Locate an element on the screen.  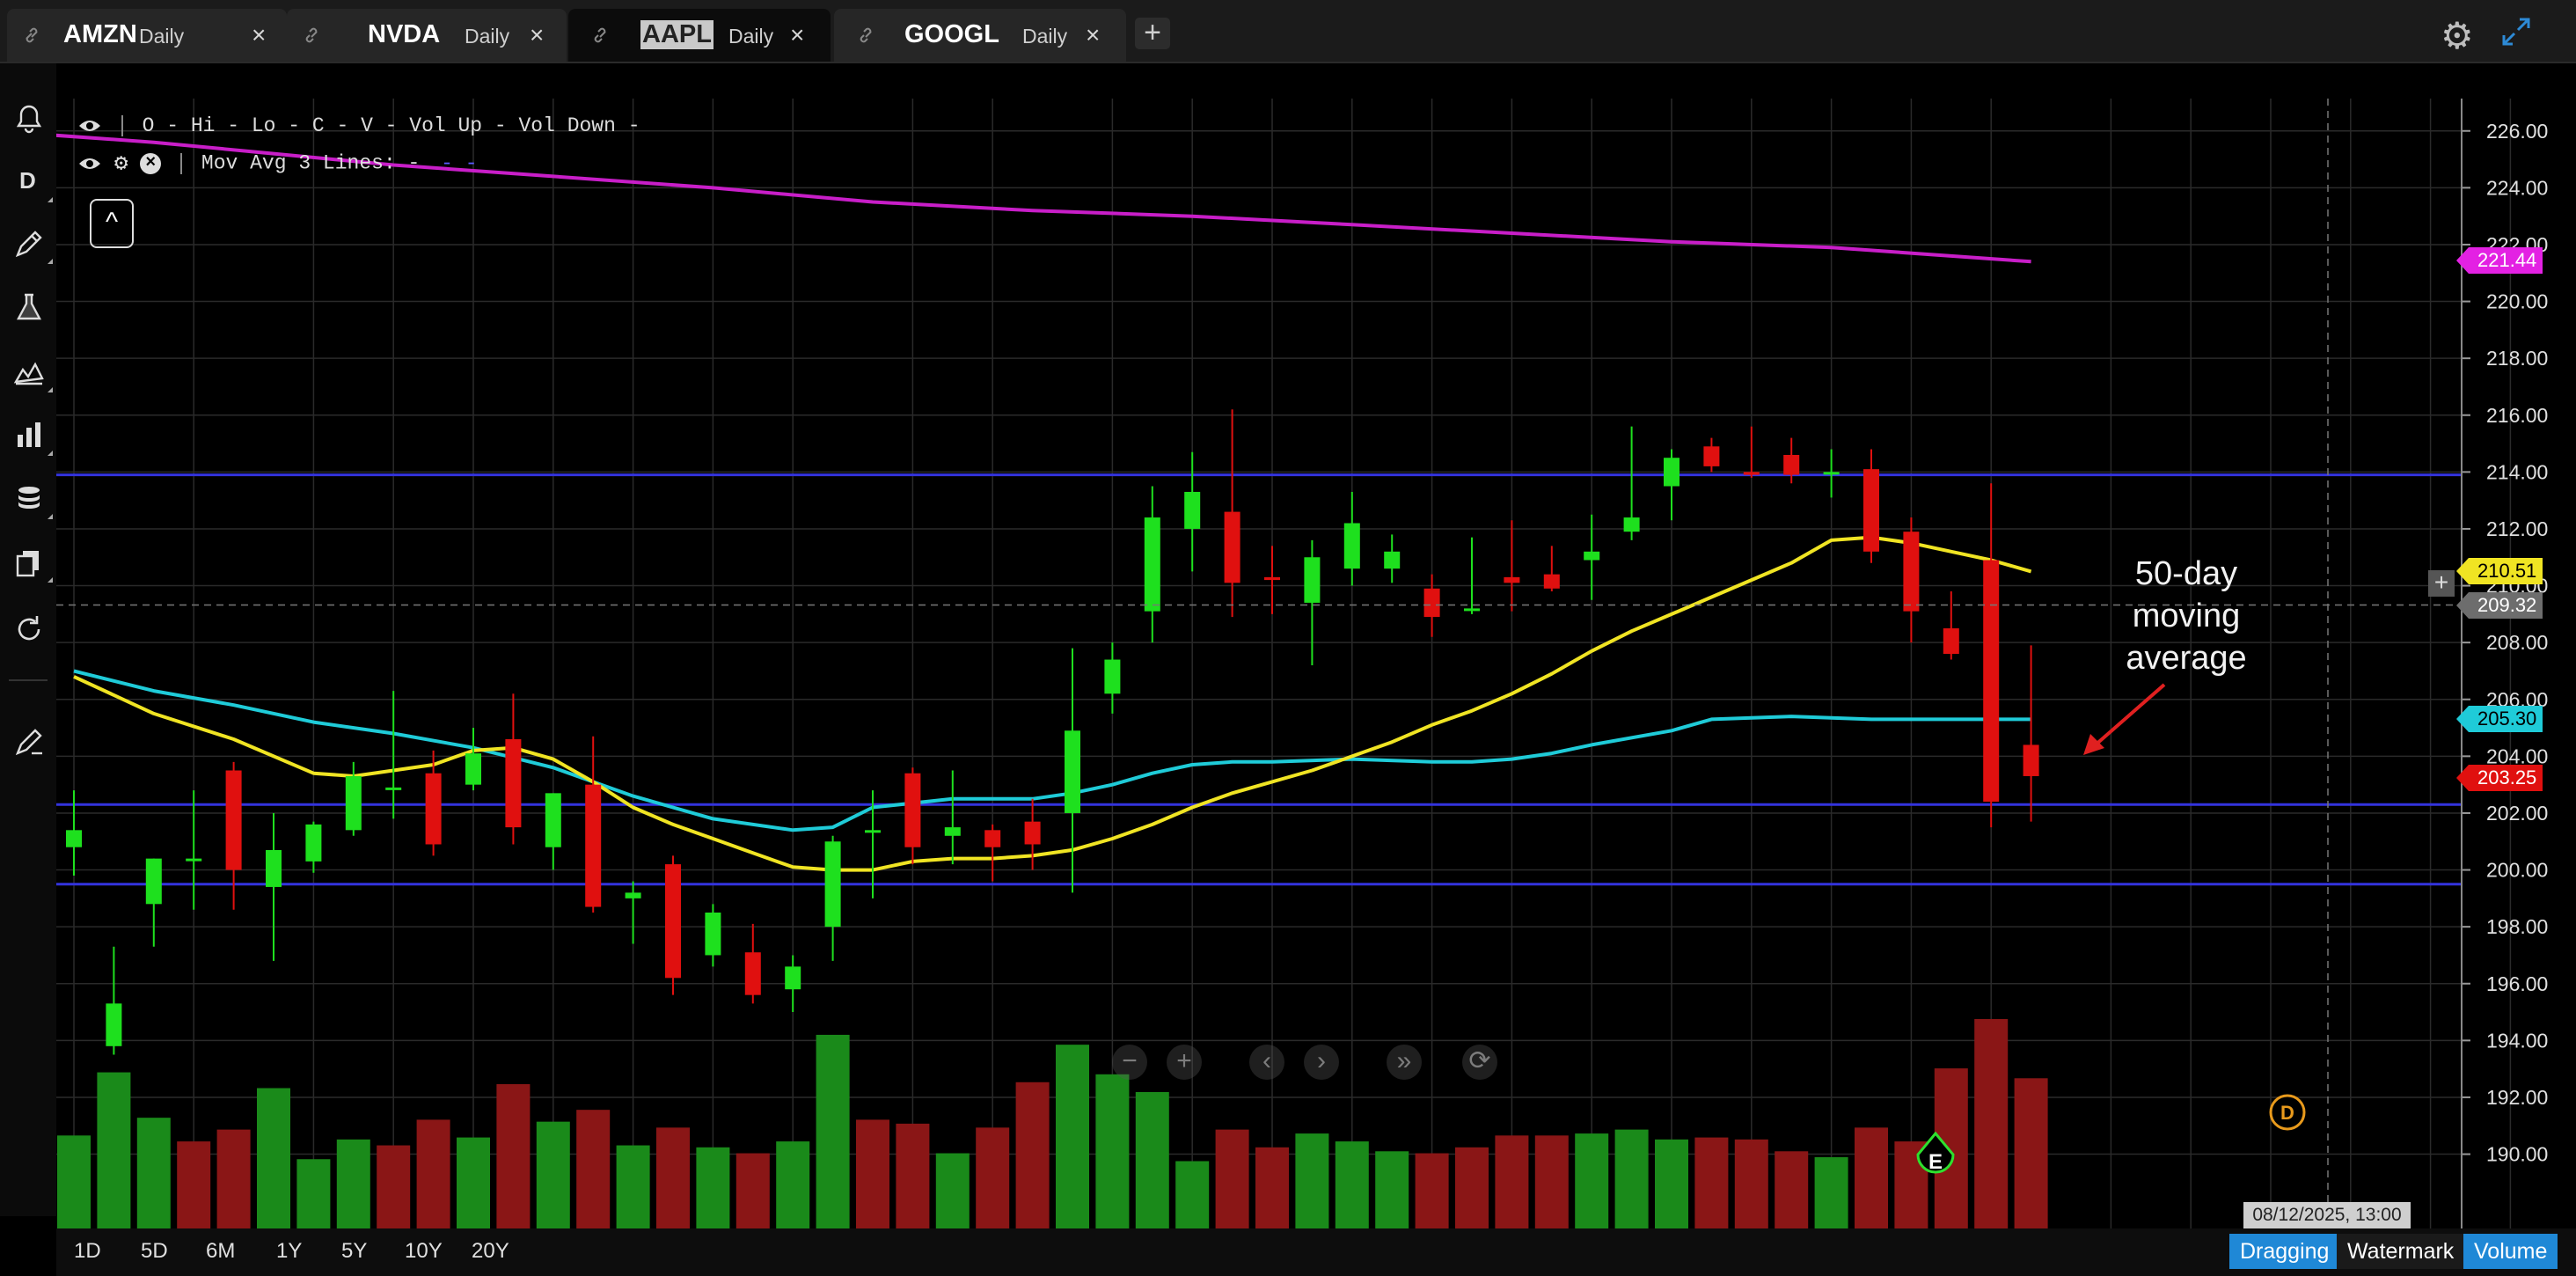
range-10y-button: 10Y is located at coordinates (424, 1251).